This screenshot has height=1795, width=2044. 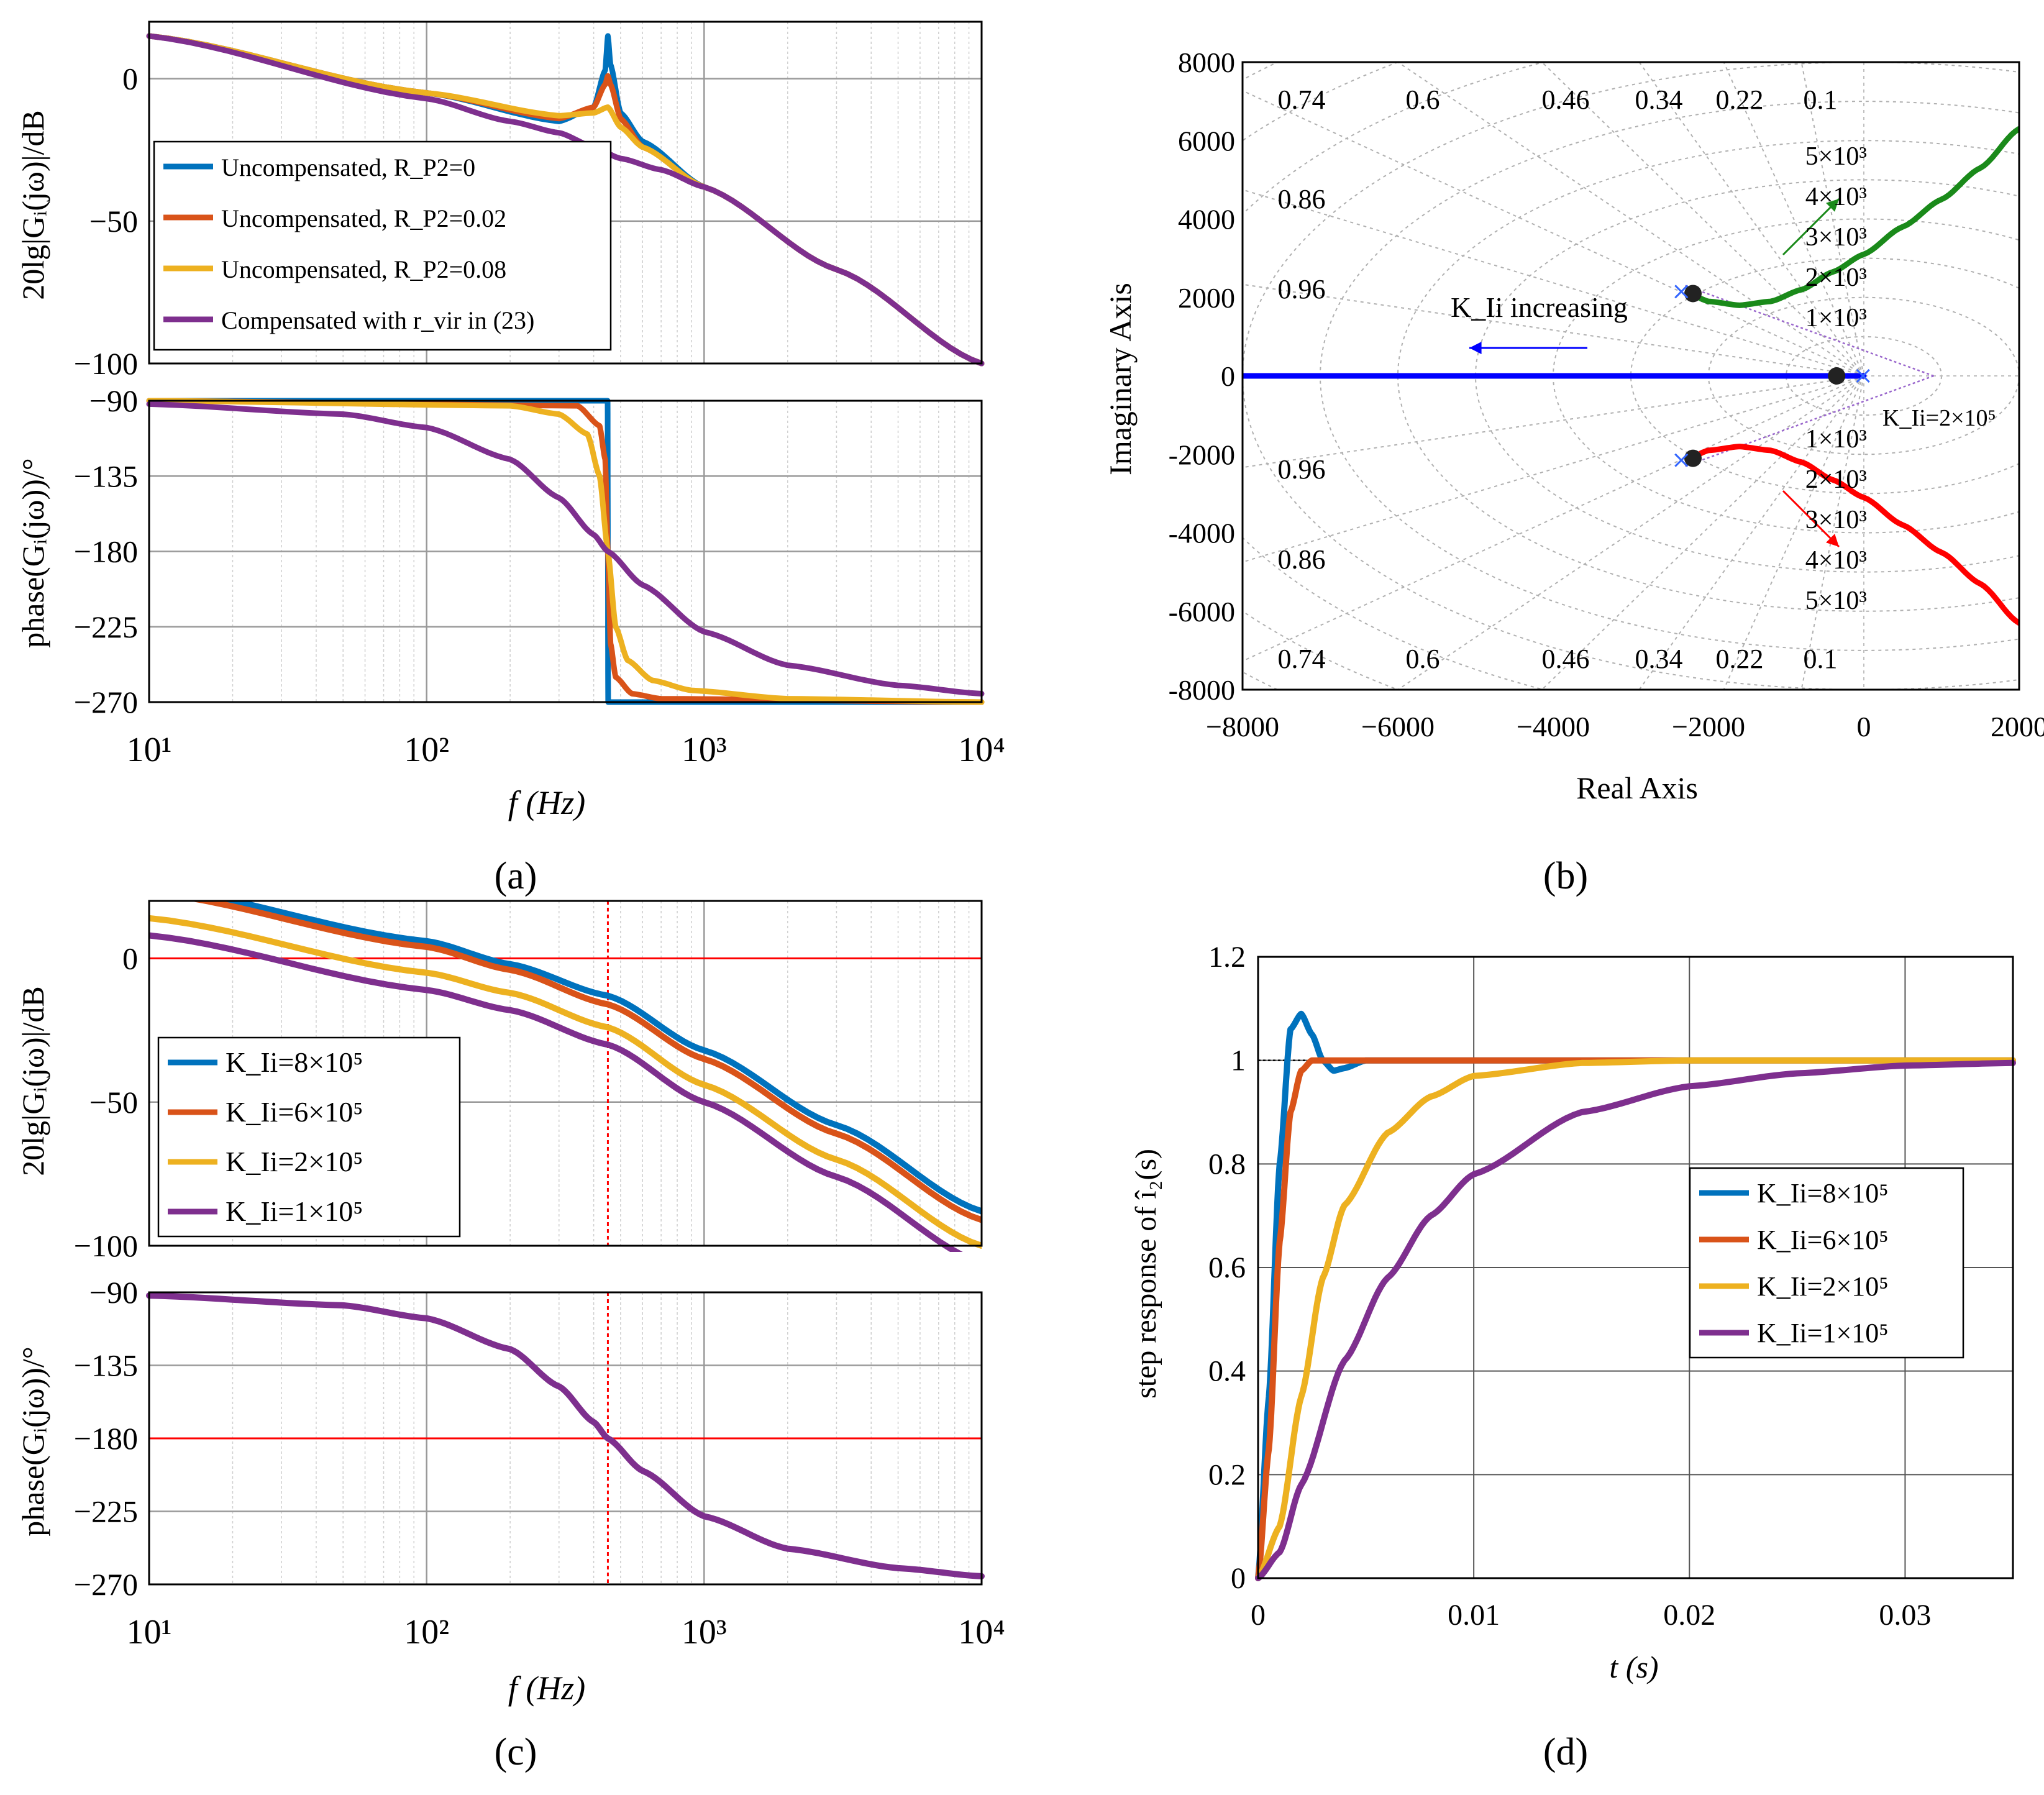 I want to click on panel-b-ytick: -8000, so click(x=1202, y=690).